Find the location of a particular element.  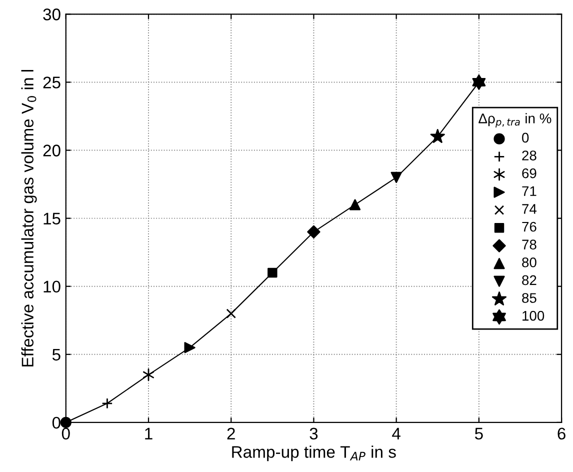

x-tick-label: 6 is located at coordinates (562, 434).